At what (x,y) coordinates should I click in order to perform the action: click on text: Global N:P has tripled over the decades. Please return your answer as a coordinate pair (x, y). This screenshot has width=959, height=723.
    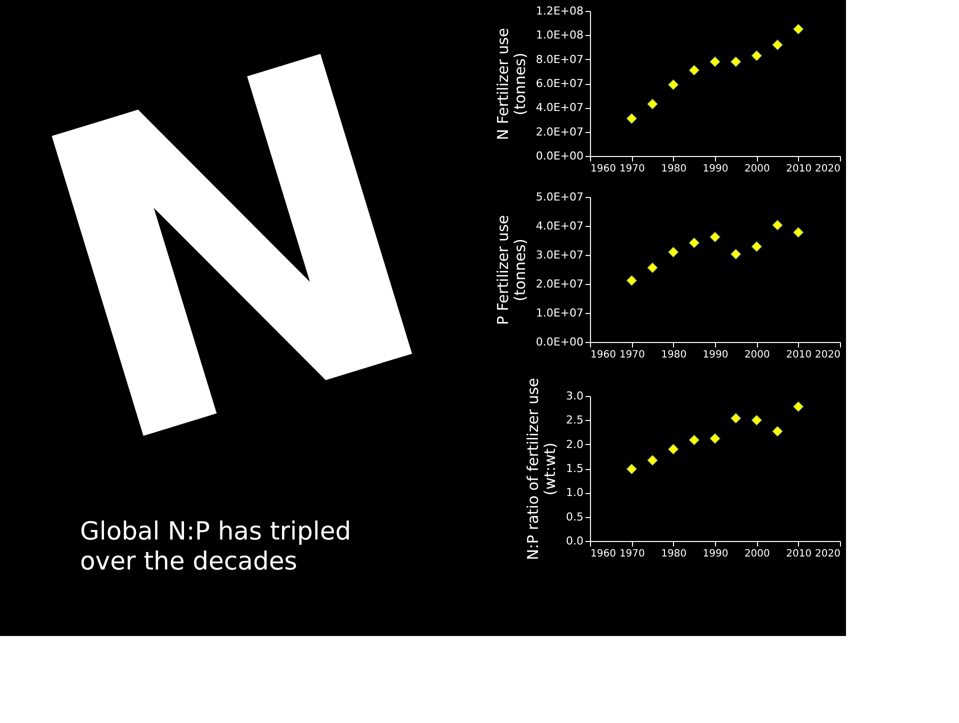
    Looking at the image, I should click on (216, 546).